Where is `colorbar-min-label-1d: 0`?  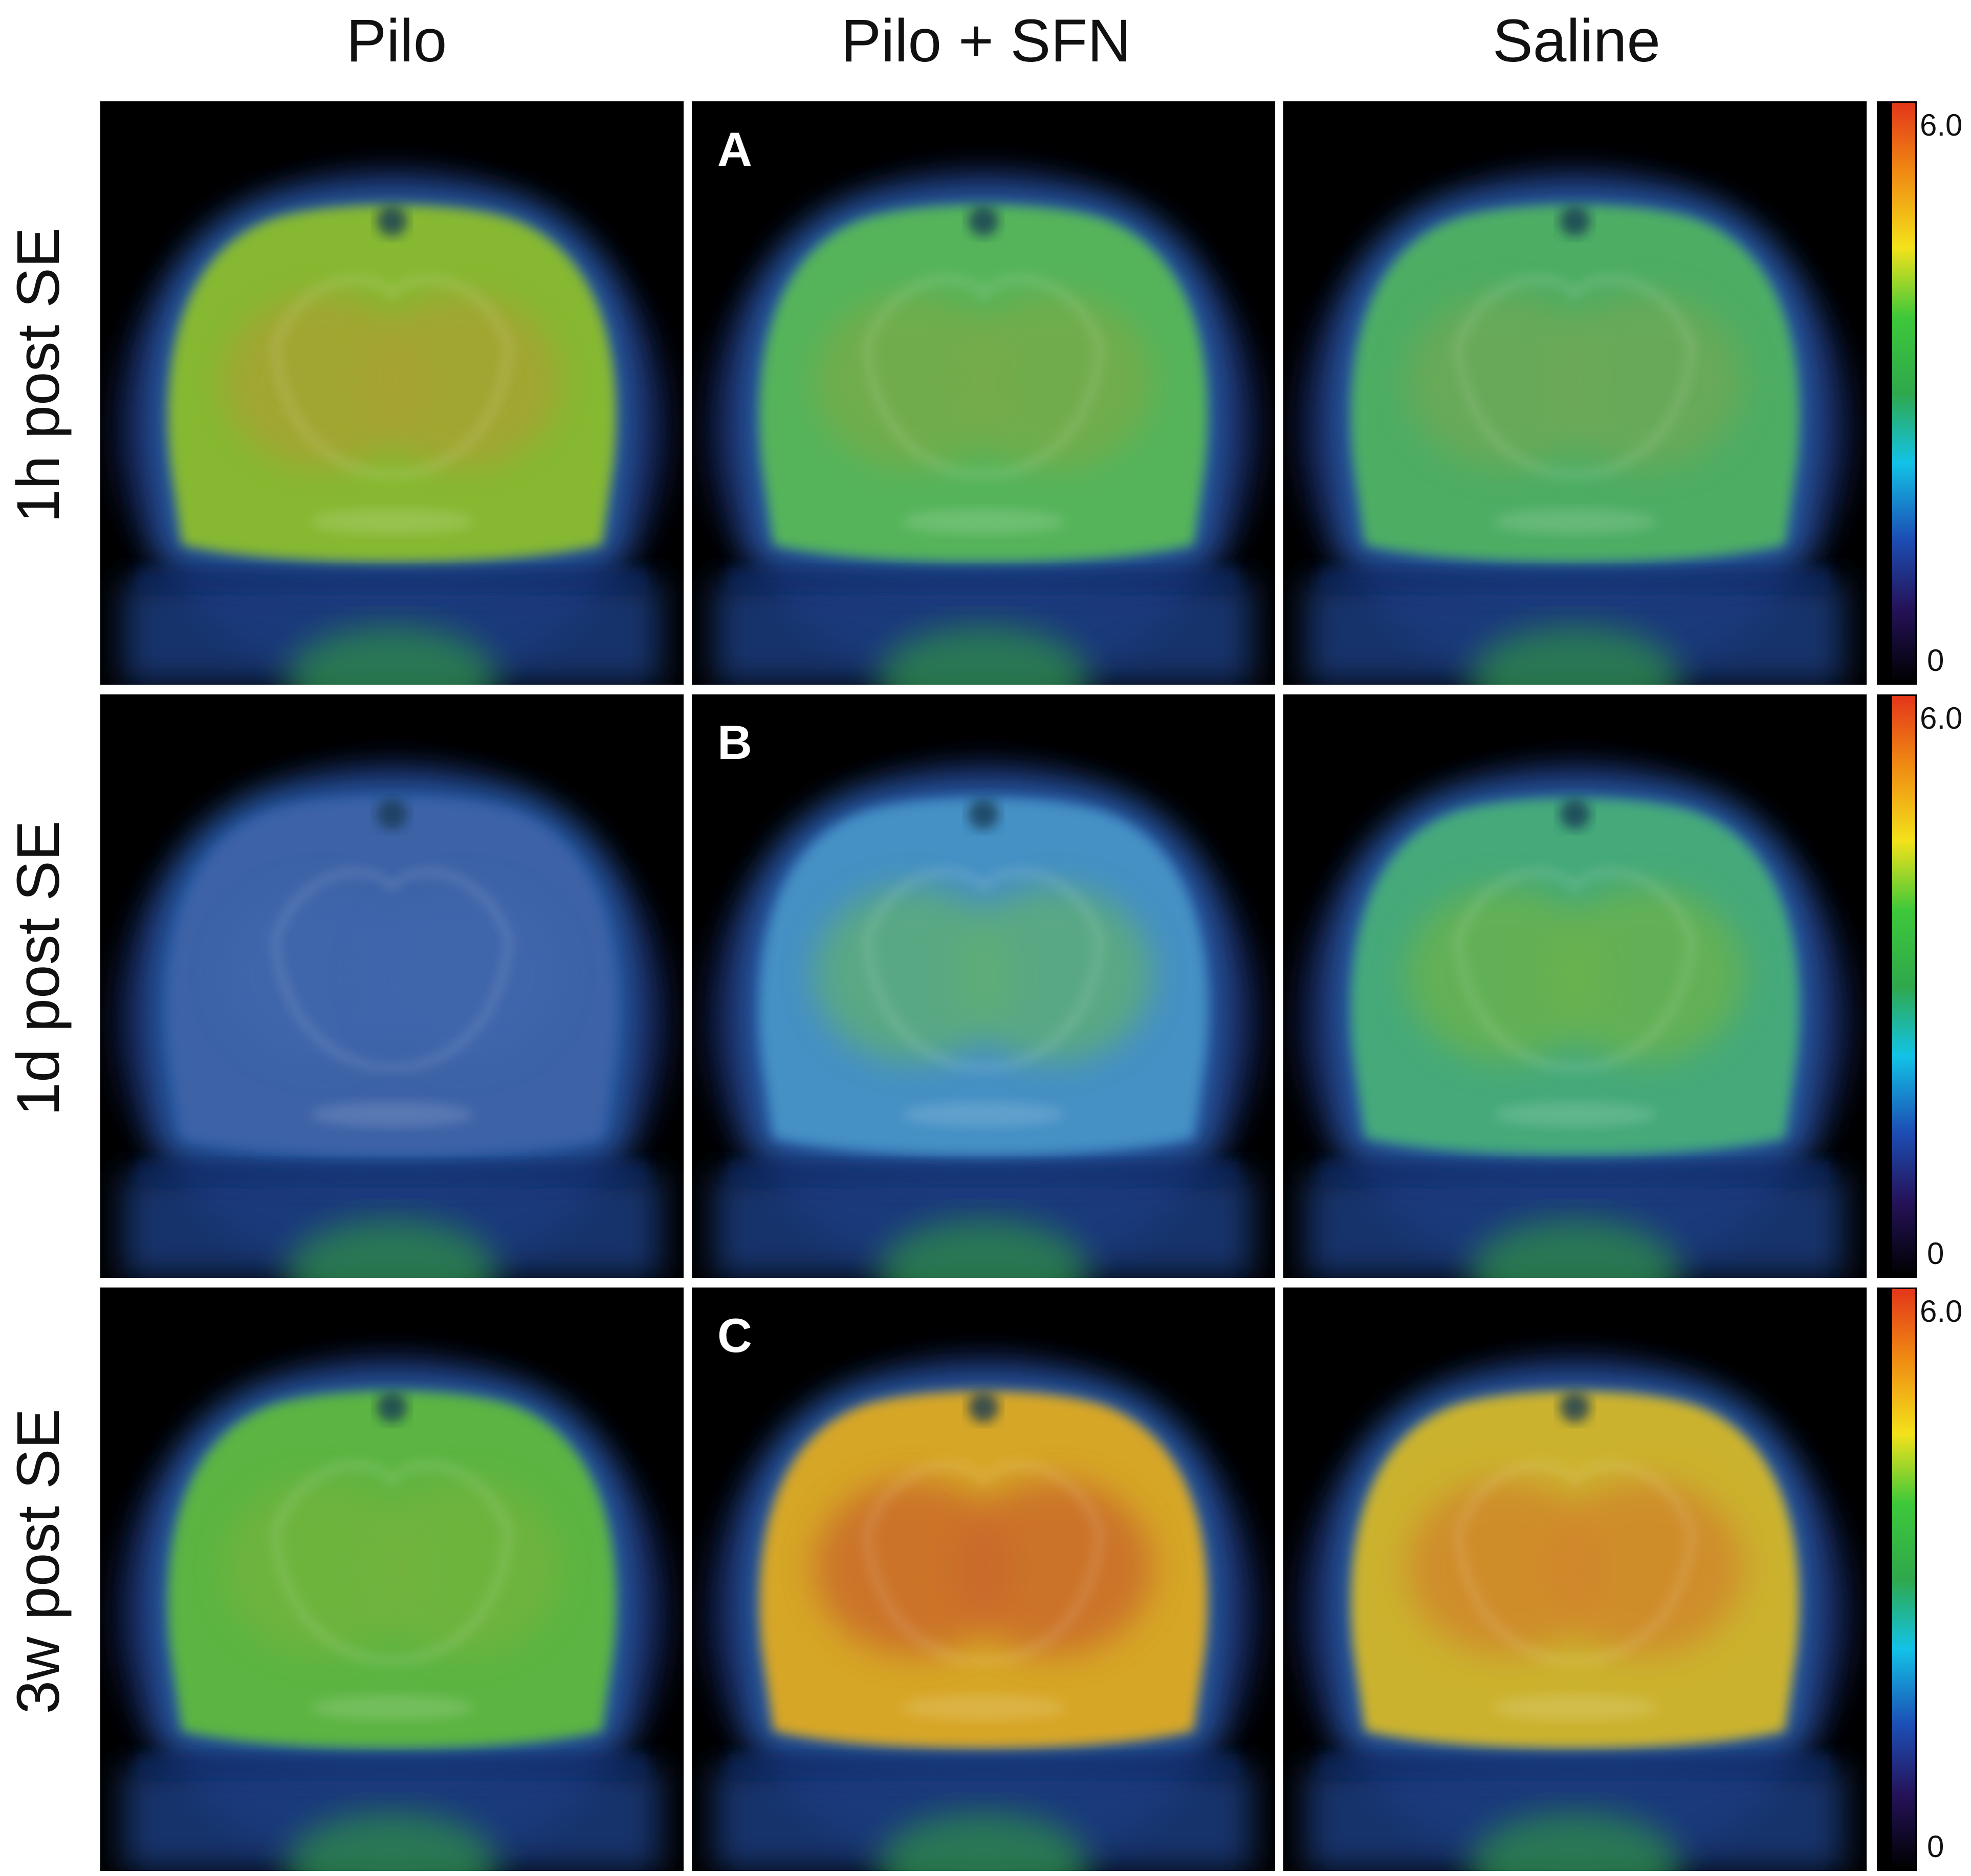
colorbar-min-label-1d: 0 is located at coordinates (1935, 1253).